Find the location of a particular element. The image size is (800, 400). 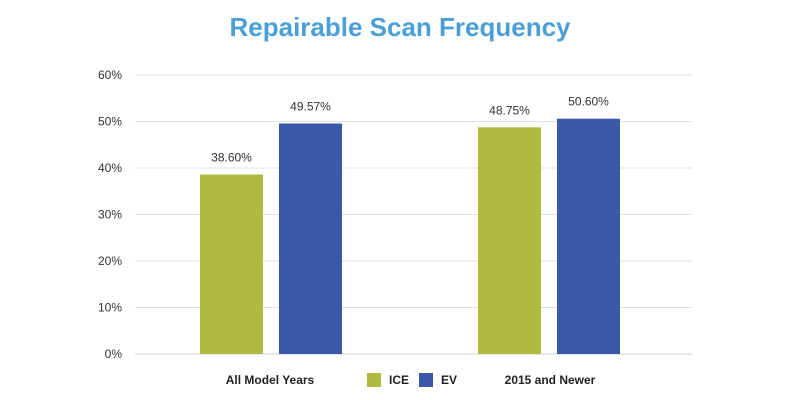

category-label: All Model Years is located at coordinates (270, 380).